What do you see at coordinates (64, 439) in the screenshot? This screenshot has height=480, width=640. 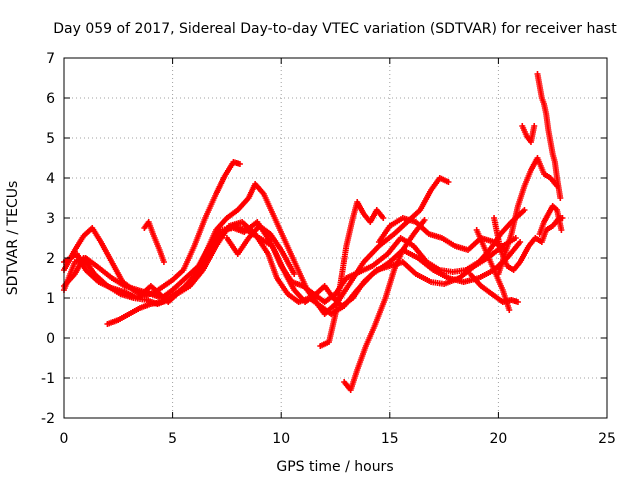 I see `x-tick-label: 0` at bounding box center [64, 439].